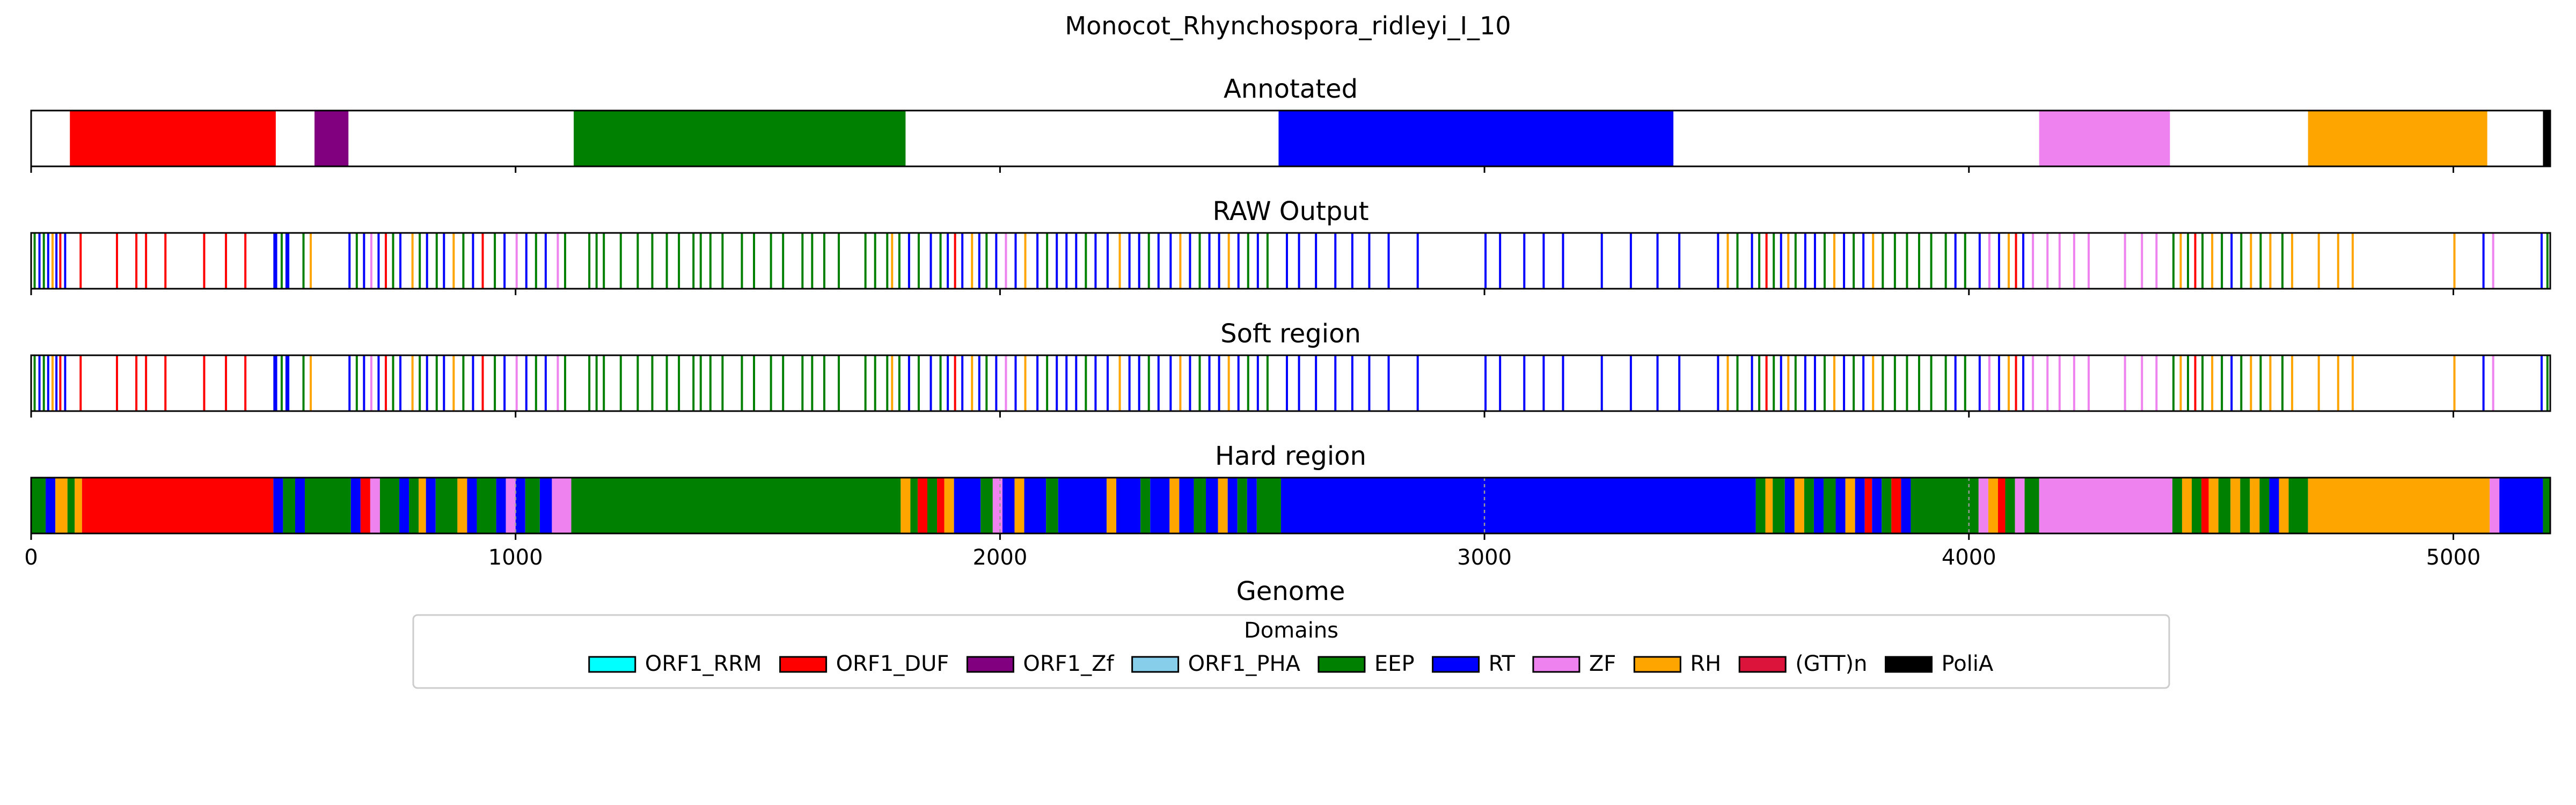 This screenshot has height=805, width=2576. I want to click on legend-item: EEP, so click(1366, 664).